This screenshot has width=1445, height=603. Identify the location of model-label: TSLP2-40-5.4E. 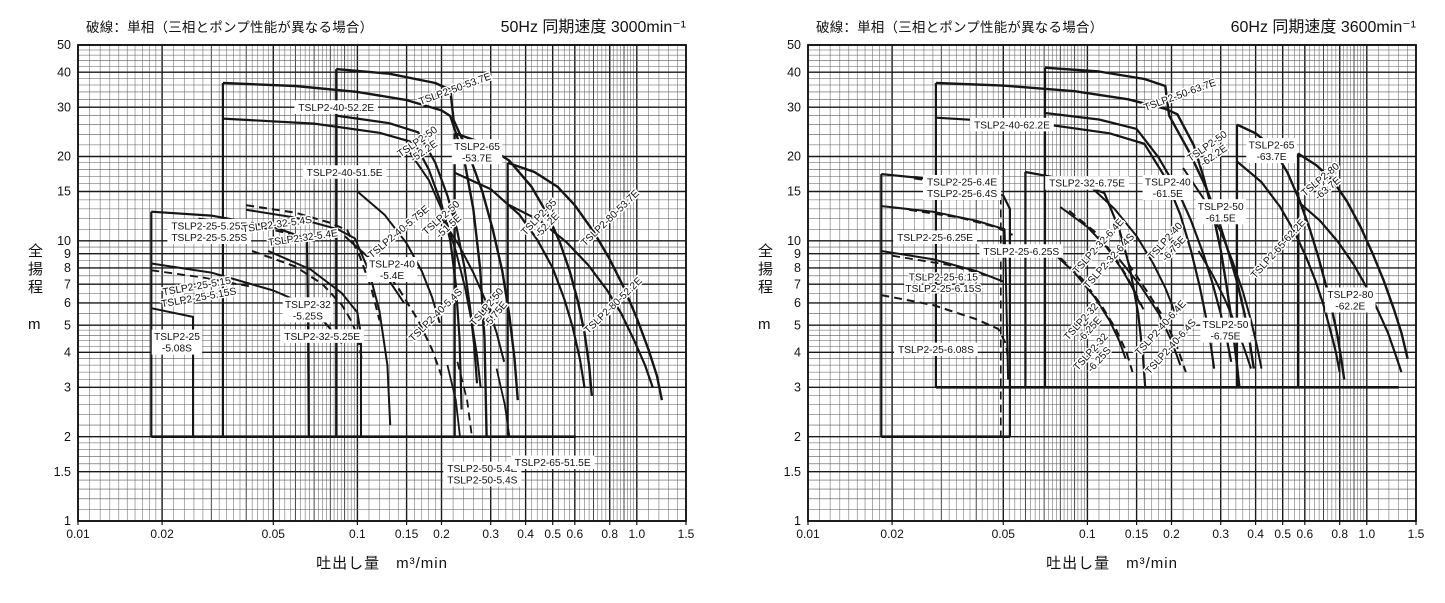
(392, 269).